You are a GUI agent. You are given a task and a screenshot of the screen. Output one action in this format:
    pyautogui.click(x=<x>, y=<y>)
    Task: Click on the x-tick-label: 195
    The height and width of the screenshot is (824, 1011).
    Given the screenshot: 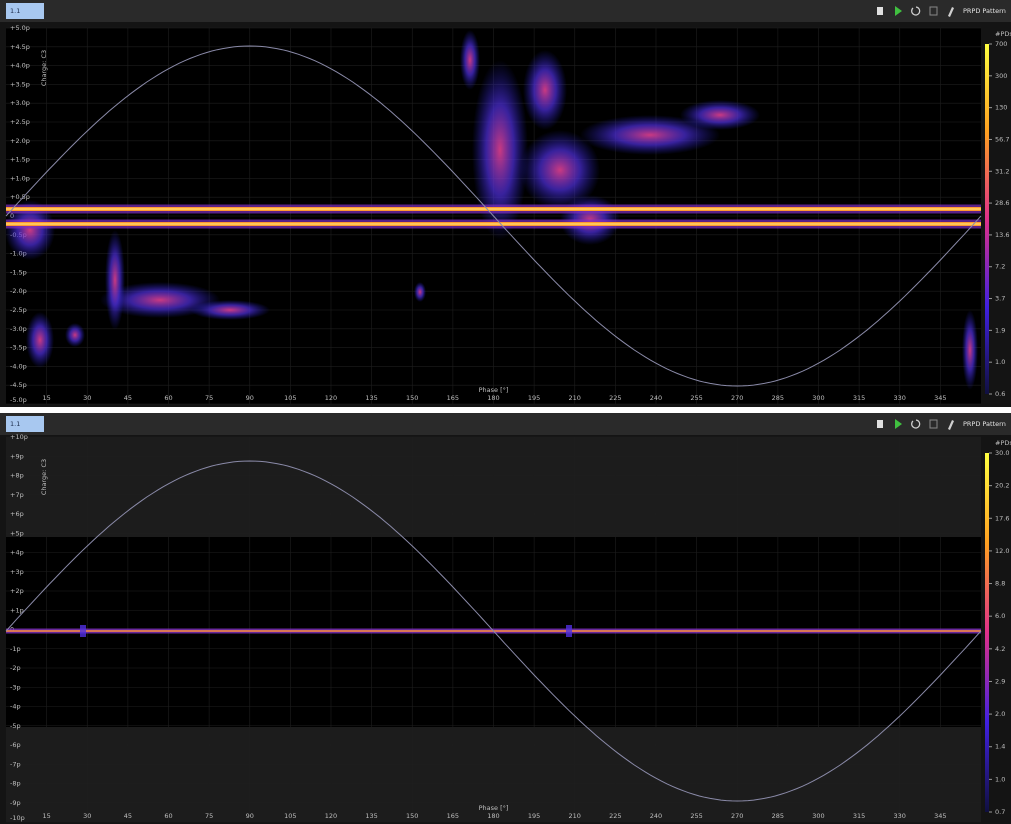 What is the action you would take?
    pyautogui.click(x=534, y=816)
    